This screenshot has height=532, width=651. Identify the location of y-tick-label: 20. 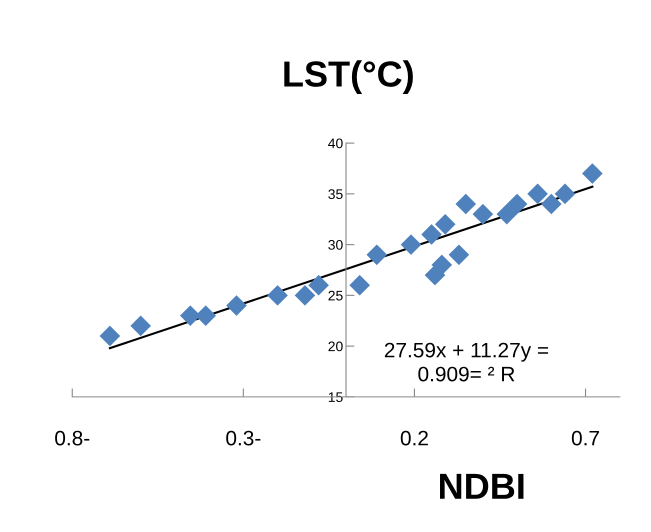
(335, 346).